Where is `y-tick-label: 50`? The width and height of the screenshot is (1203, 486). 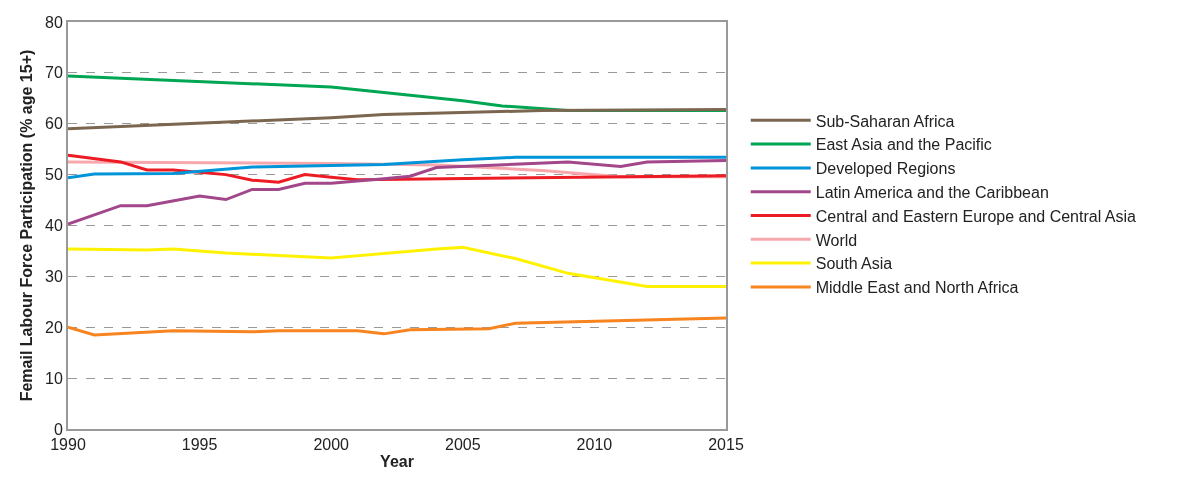
y-tick-label: 50 is located at coordinates (54, 175).